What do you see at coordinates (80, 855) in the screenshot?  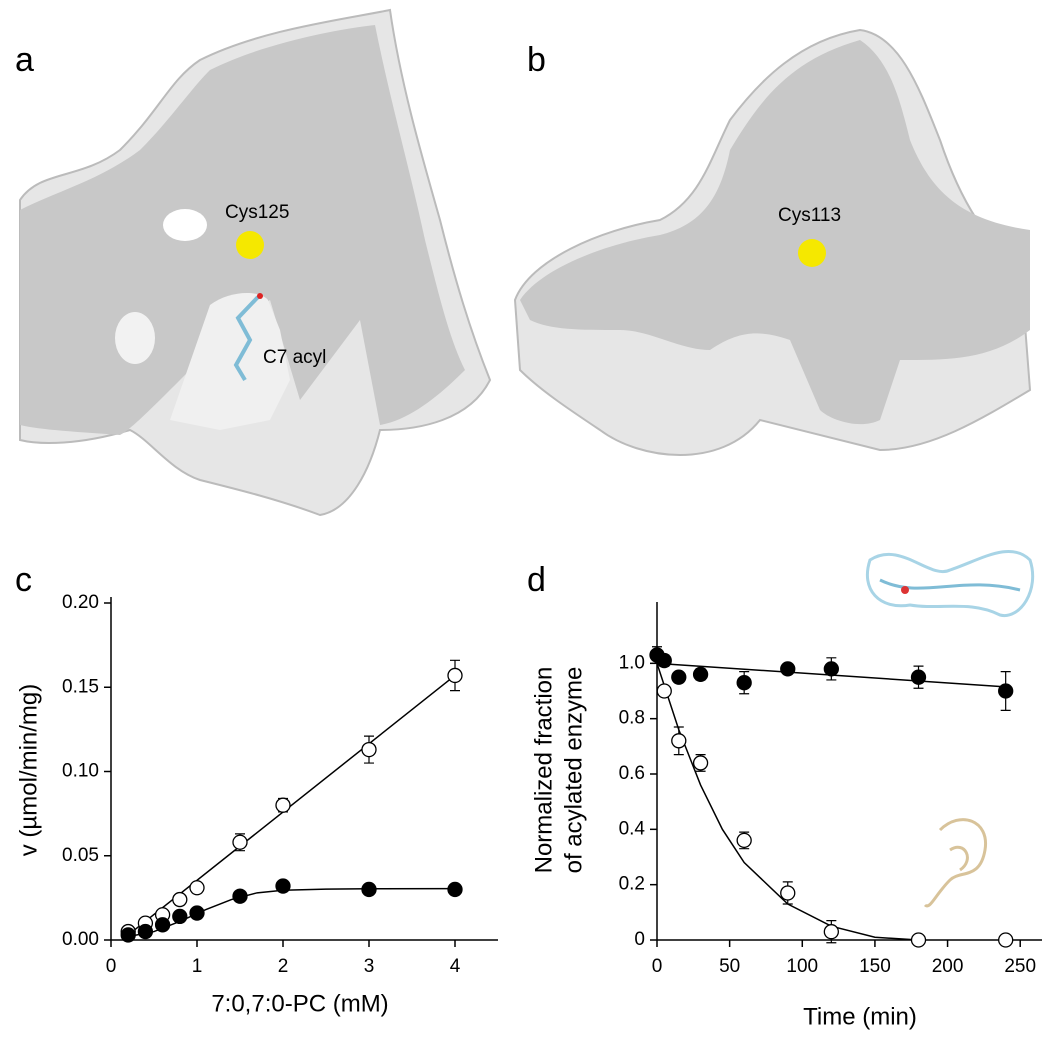 I see `y-tick-label: 0.05` at bounding box center [80, 855].